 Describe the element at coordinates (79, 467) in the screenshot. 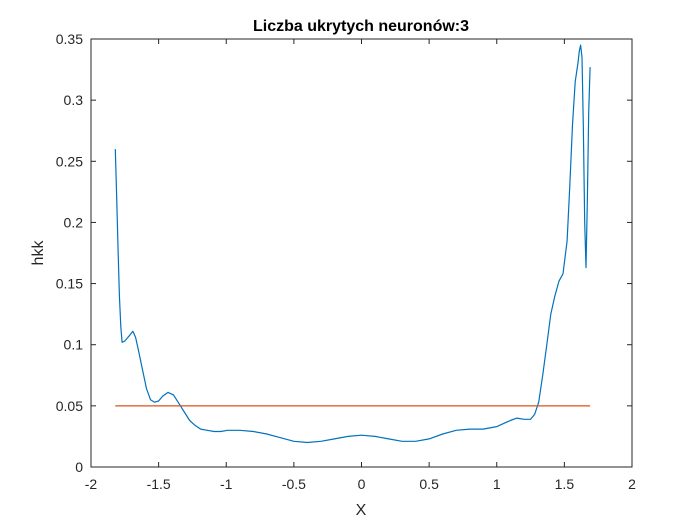

I see `y-tick-label: 0` at that location.